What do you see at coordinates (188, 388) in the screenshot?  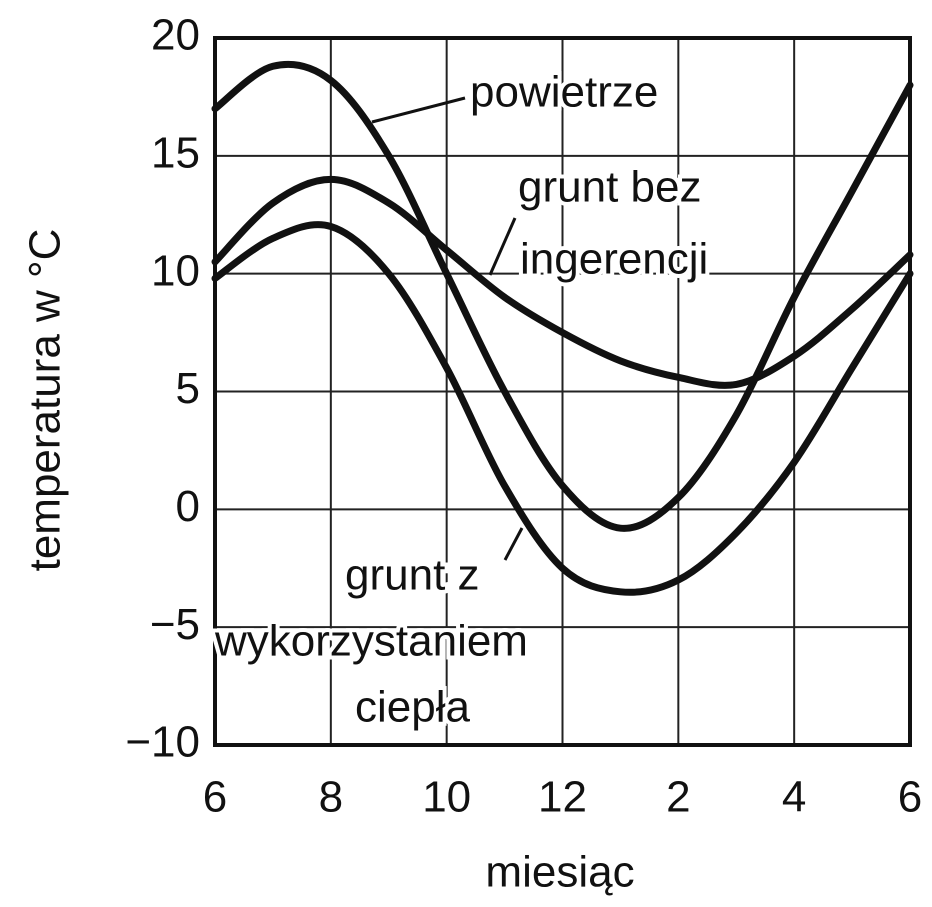 I see `y-tick-label: 5` at bounding box center [188, 388].